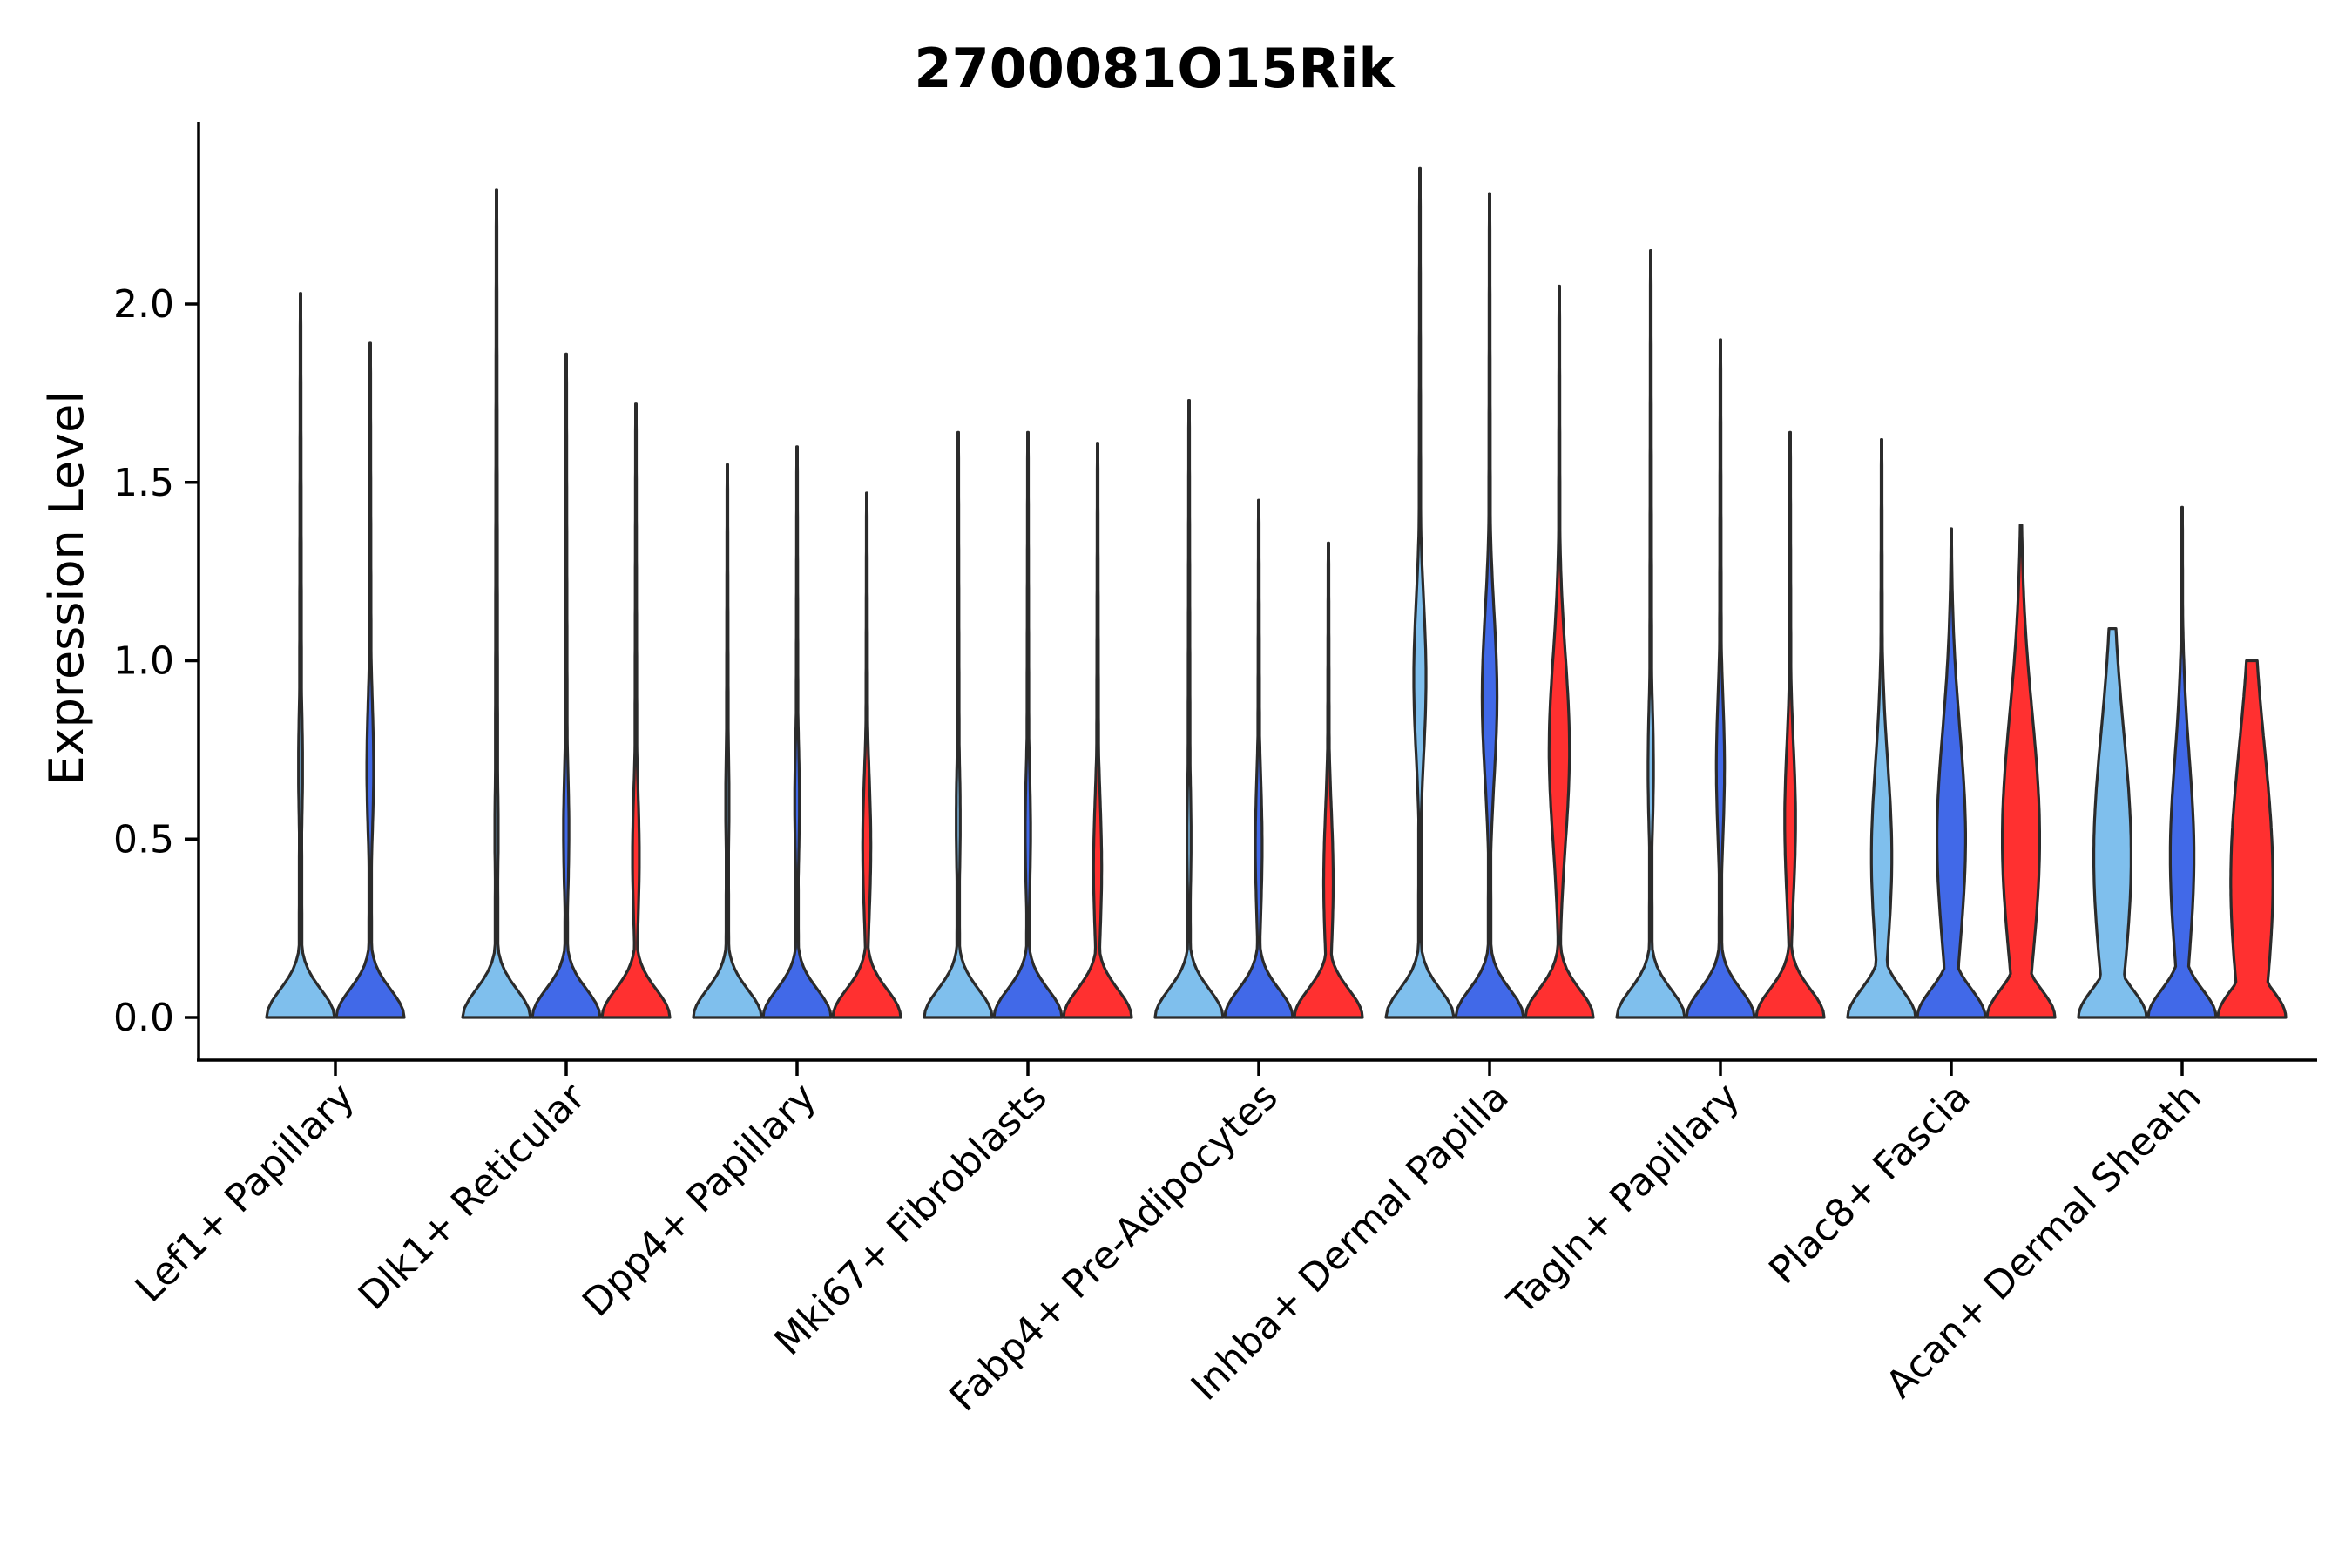 Image resolution: width=2352 pixels, height=1568 pixels. What do you see at coordinates (1155, 68) in the screenshot?
I see `chart-title: 2700081O15Rik` at bounding box center [1155, 68].